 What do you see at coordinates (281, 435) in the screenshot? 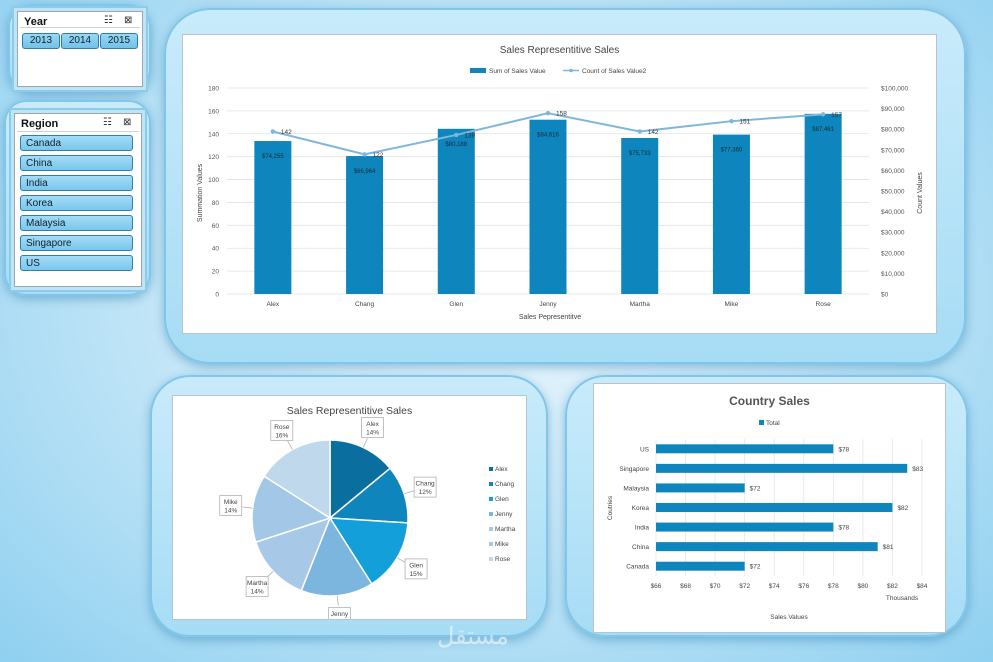
I see `pie-label-pct: 16%` at bounding box center [281, 435].